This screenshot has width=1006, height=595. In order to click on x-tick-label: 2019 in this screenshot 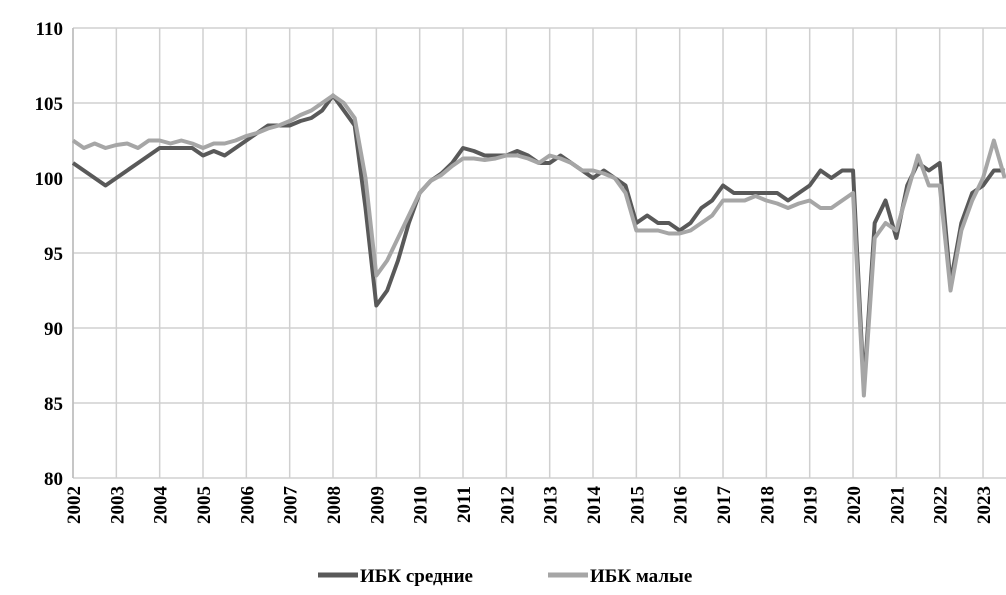, I will do `click(811, 505)`.